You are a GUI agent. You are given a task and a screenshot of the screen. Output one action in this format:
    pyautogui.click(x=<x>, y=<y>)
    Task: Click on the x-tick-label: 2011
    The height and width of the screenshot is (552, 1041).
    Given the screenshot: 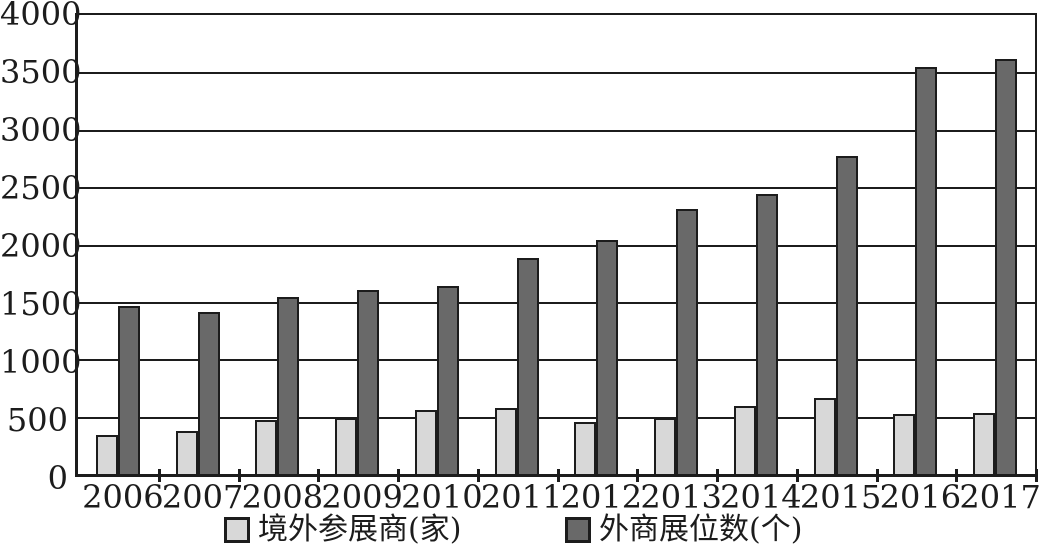 What is the action you would take?
    pyautogui.click(x=521, y=497)
    